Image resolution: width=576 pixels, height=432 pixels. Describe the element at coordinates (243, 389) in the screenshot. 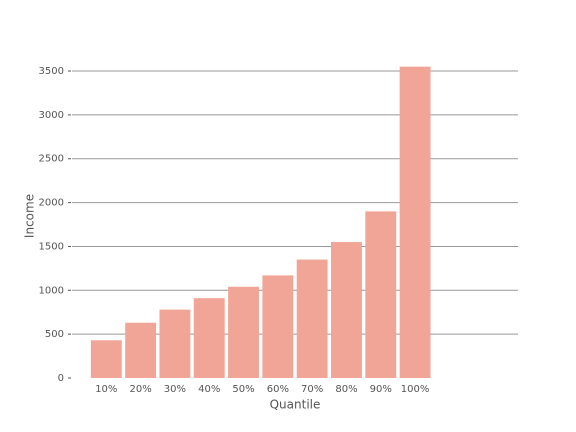

I see `x-tick-label: 50%` at that location.